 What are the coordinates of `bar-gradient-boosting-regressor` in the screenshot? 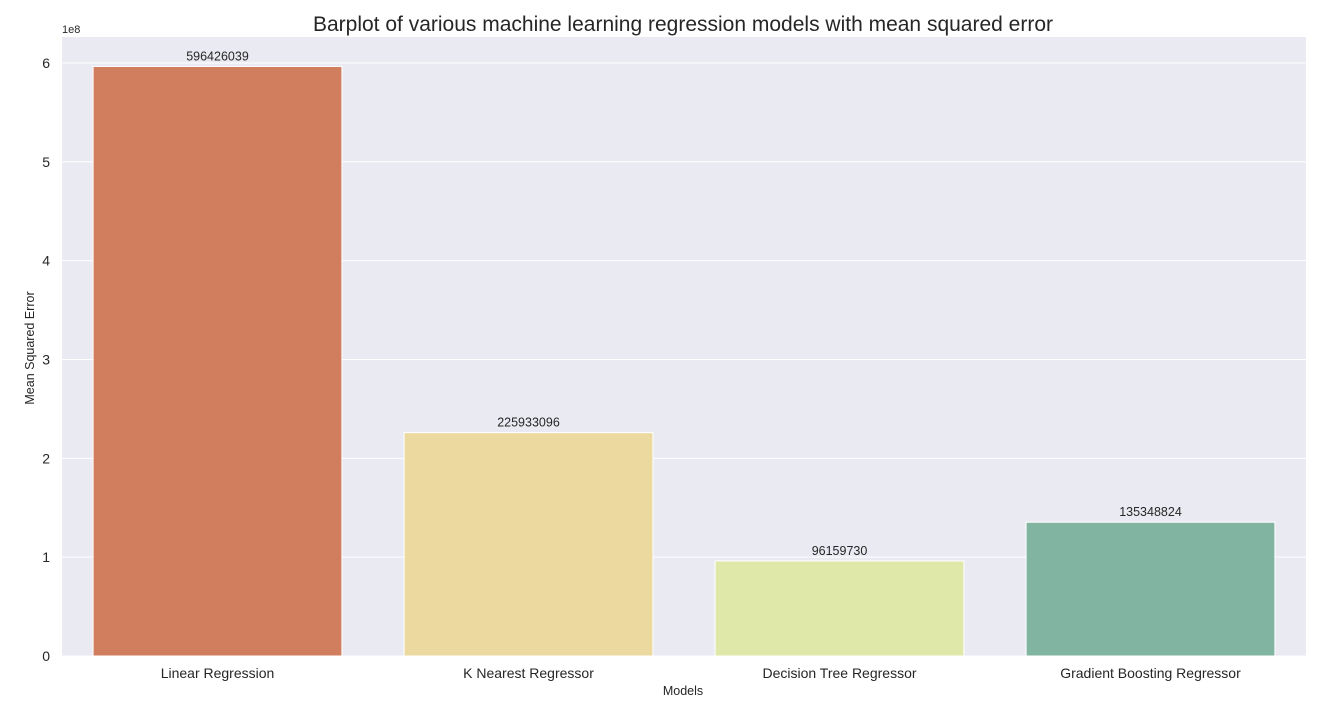 It's located at (1150, 589).